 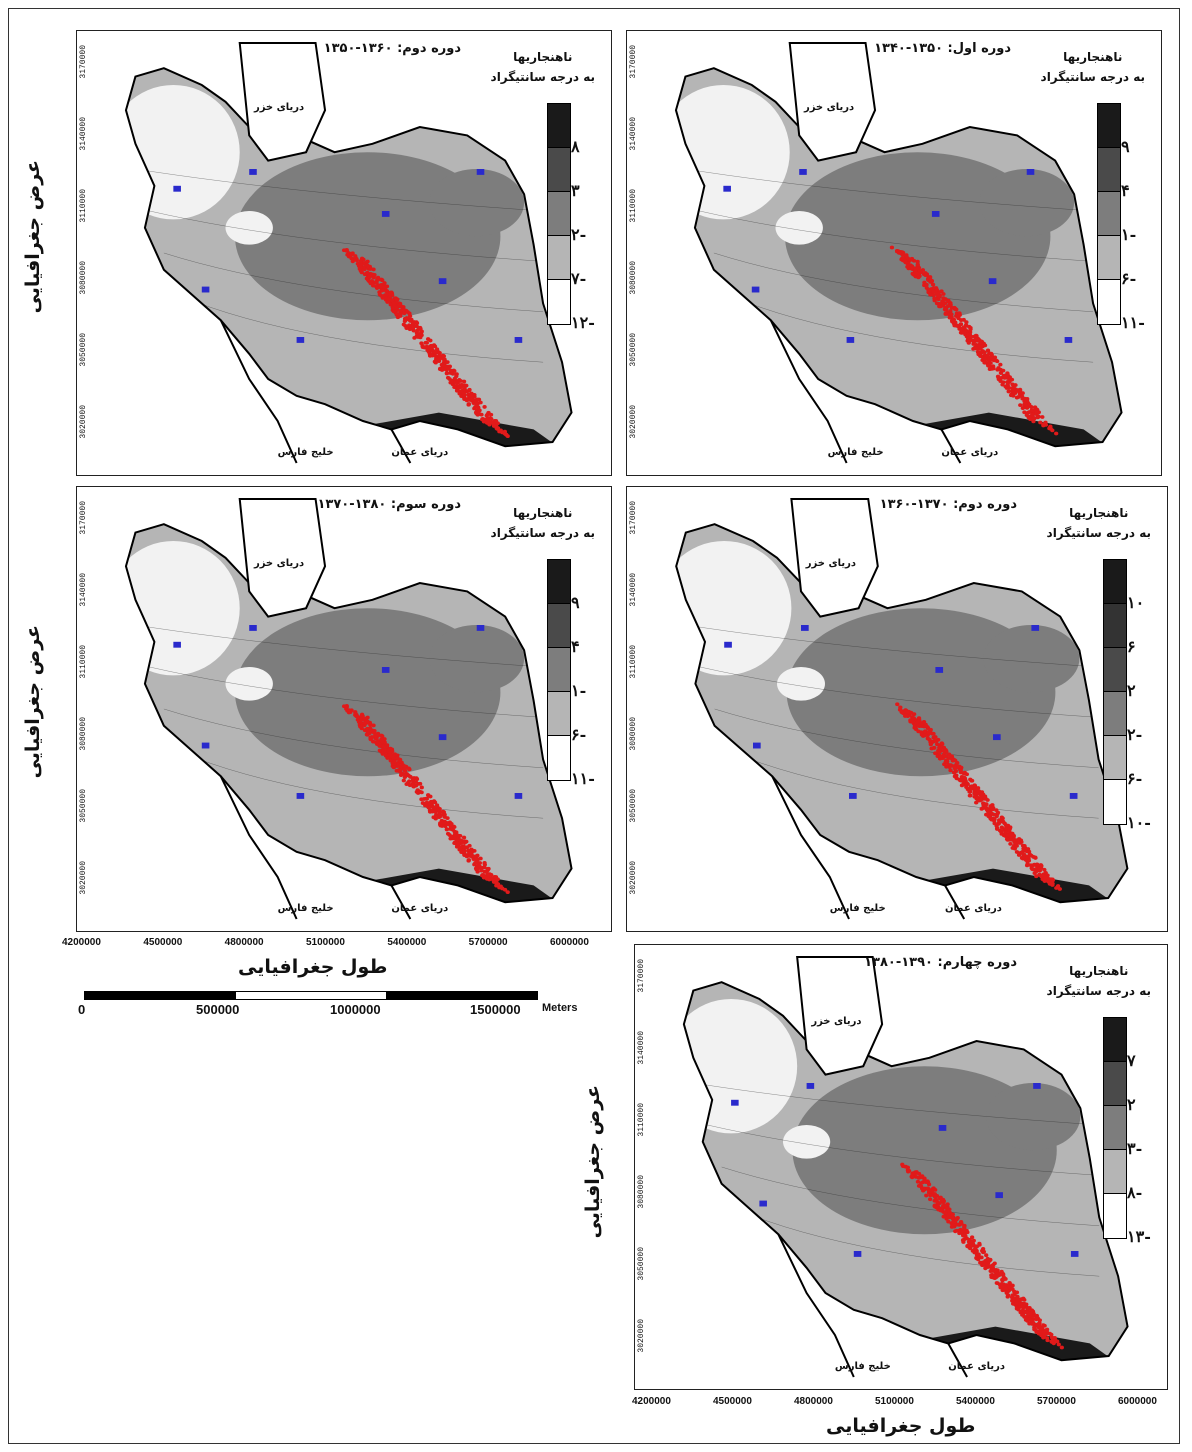 I want to click on legend-label: ۷-, so click(x=579, y=278).